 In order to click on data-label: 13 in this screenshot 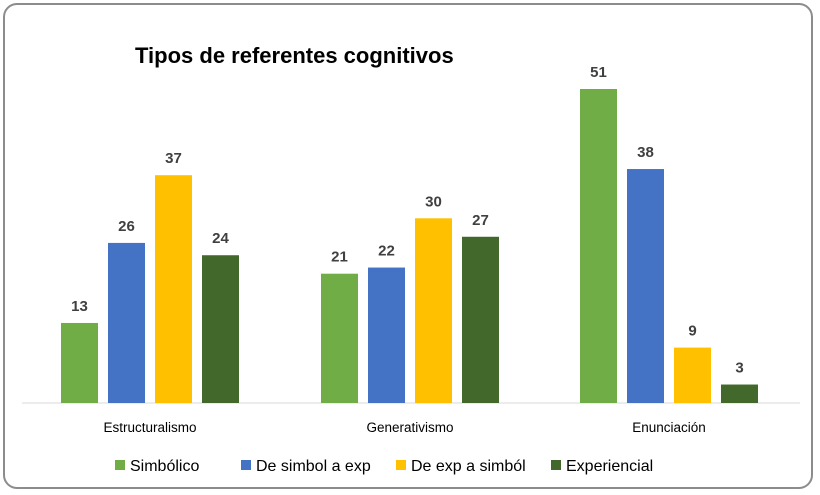, I will do `click(79, 306)`.